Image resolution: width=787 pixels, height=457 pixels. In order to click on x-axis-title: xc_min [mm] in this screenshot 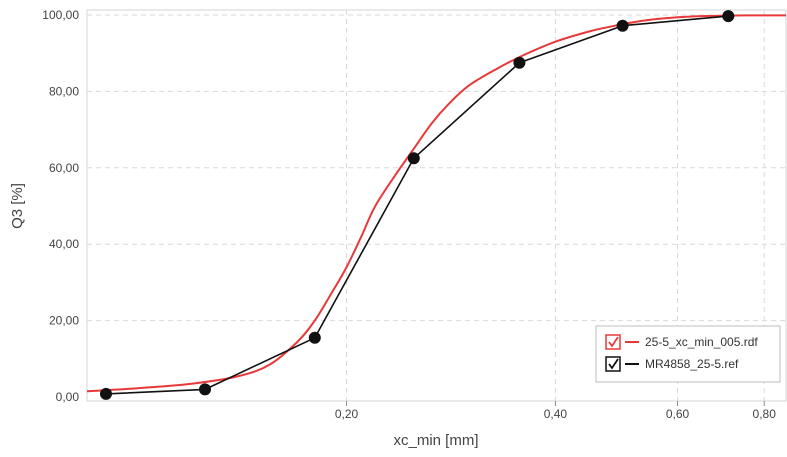, I will do `click(435, 440)`.